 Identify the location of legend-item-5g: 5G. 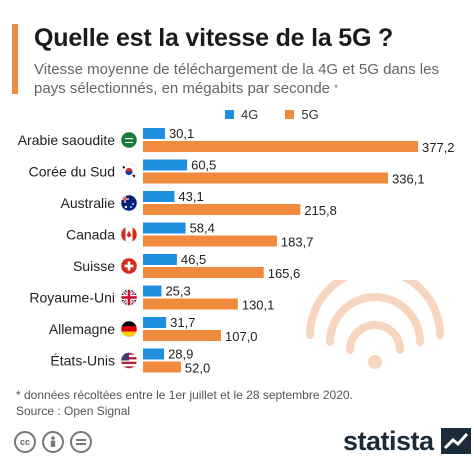
(302, 114).